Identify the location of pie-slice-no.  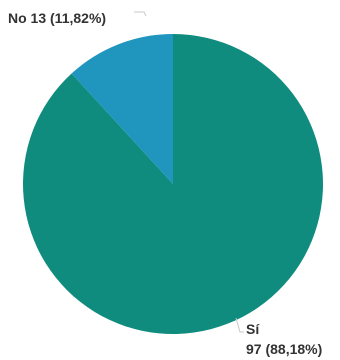
(122, 109).